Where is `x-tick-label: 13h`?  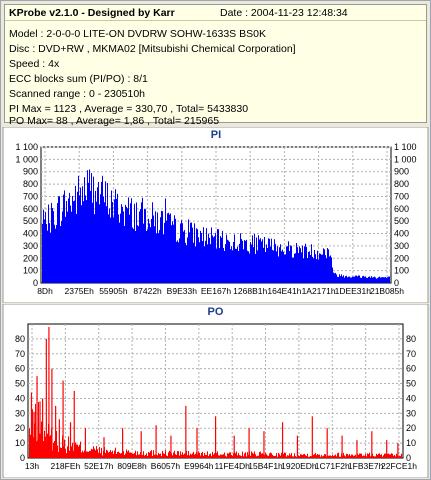 x-tick-label: 13h is located at coordinates (32, 466).